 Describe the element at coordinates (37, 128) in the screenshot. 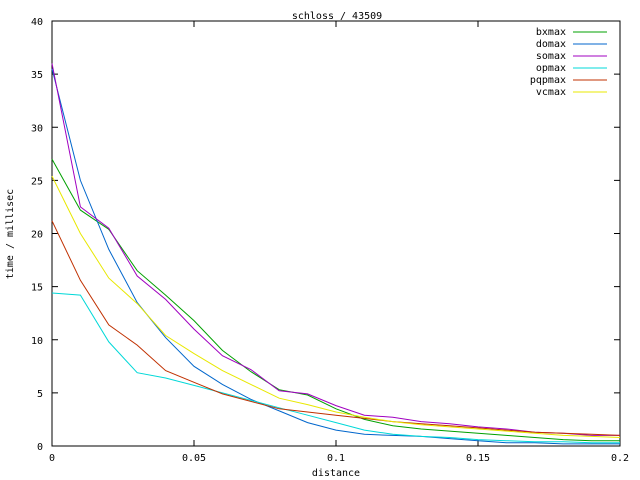

I see `y-tick-label: 30` at that location.